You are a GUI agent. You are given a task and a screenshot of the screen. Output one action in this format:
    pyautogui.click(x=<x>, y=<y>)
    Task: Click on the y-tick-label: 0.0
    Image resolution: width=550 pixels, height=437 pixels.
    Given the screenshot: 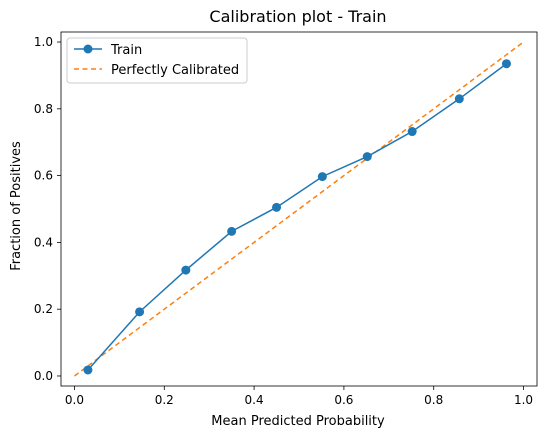 What is the action you would take?
    pyautogui.click(x=43, y=376)
    